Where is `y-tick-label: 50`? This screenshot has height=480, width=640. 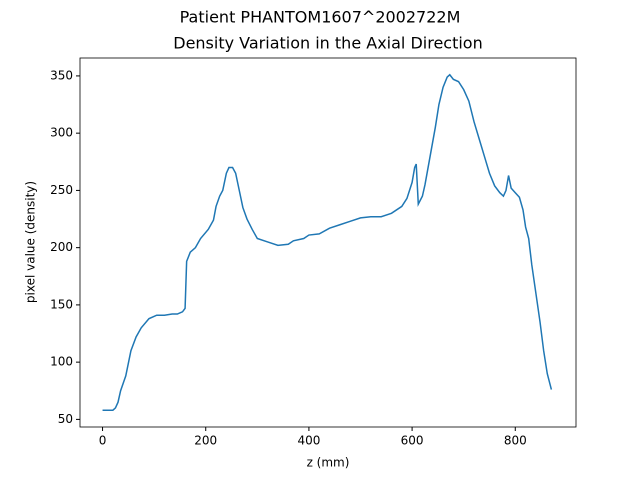 y-tick-label: 50 is located at coordinates (65, 419).